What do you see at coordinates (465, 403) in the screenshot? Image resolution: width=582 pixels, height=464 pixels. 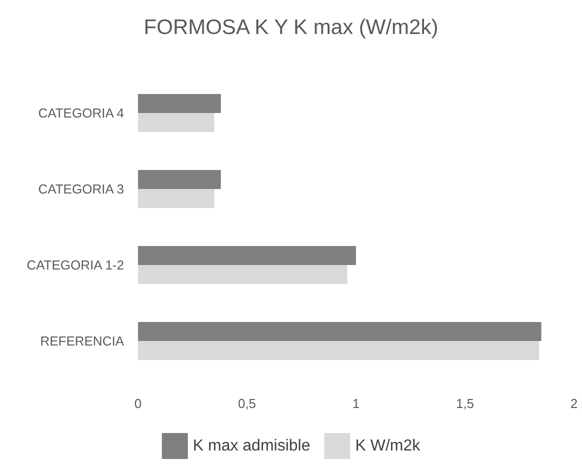 I see `x-tick-label: 1,5` at bounding box center [465, 403].